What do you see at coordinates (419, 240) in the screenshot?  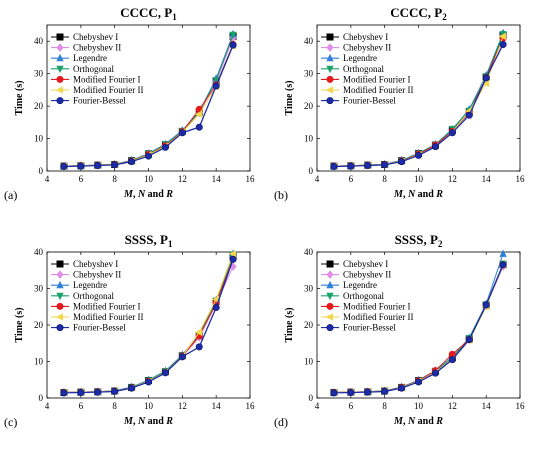 I see `chart-title: SSSS, P2` at bounding box center [419, 240].